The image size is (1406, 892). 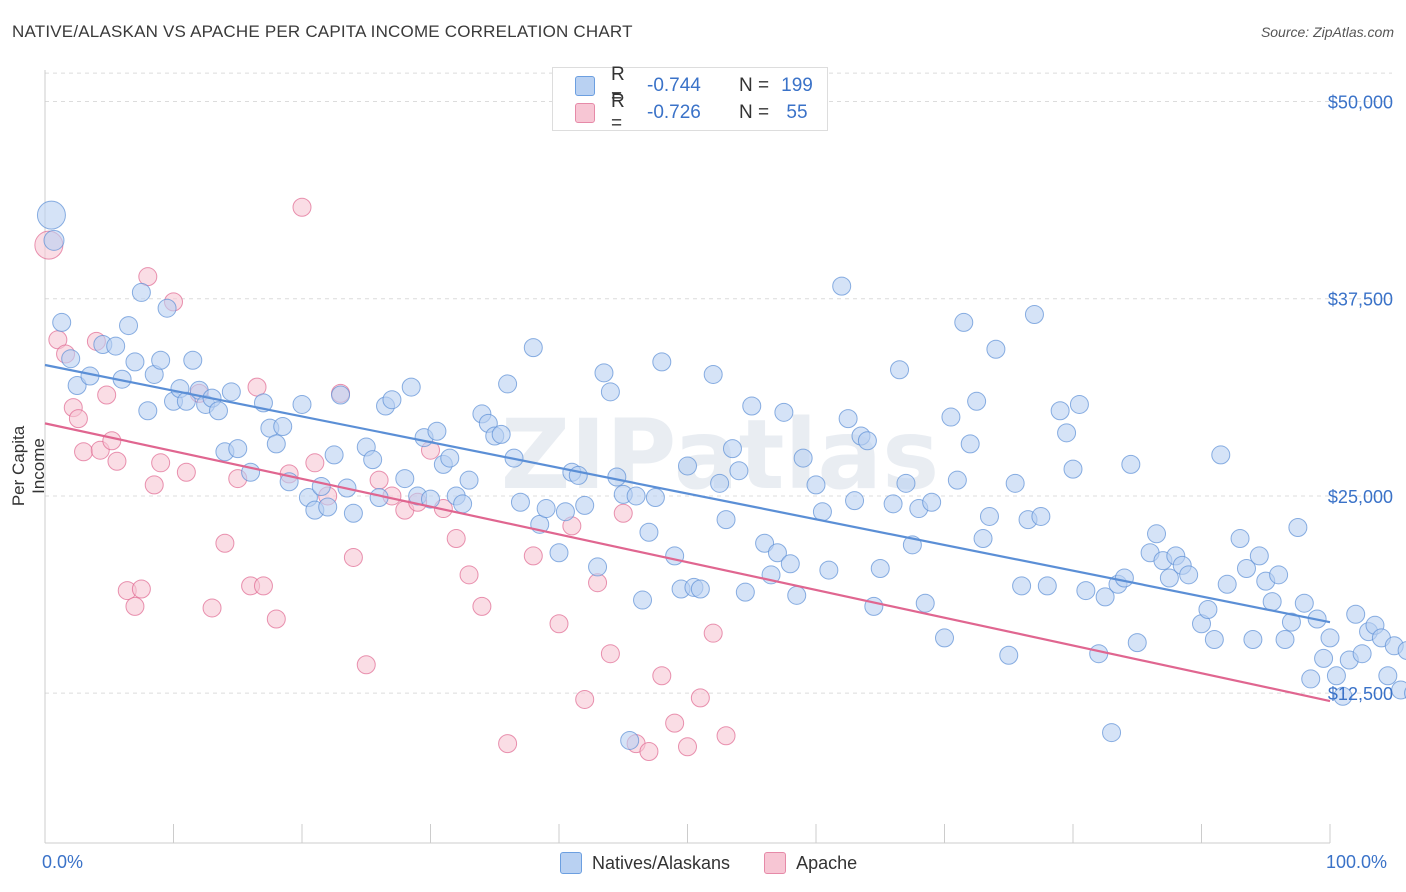 What do you see at coordinates (797, 85) in the screenshot?
I see `n-value: 199` at bounding box center [797, 85].